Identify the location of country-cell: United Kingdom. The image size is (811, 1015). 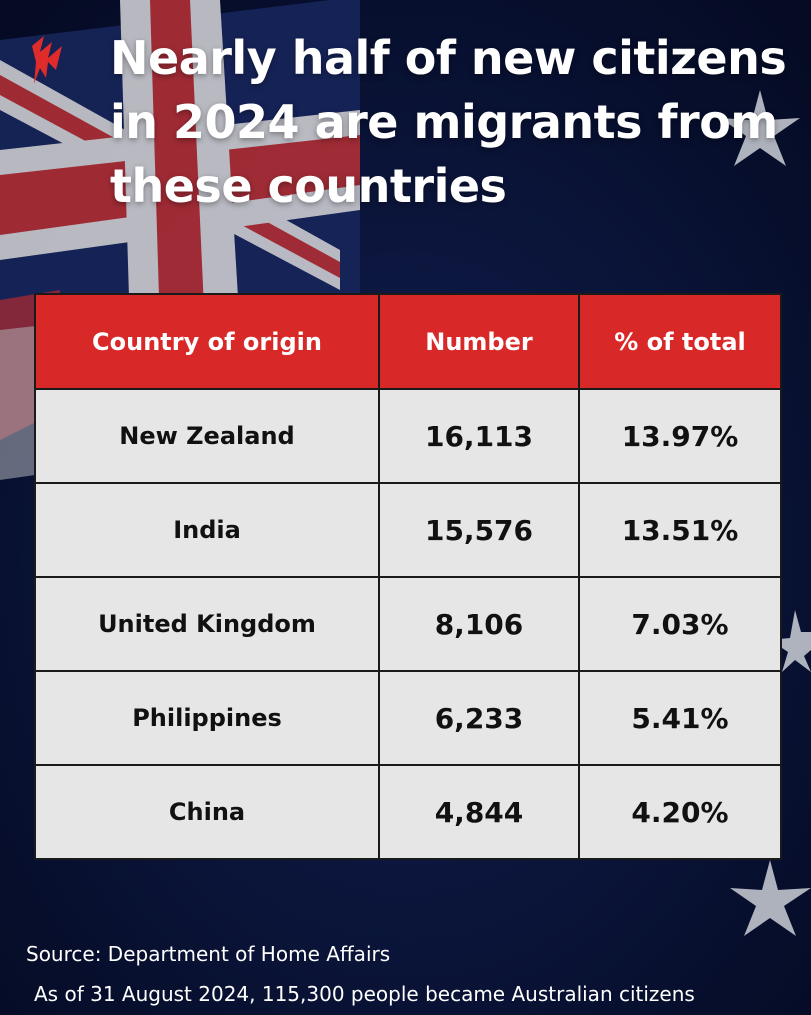
(207, 624).